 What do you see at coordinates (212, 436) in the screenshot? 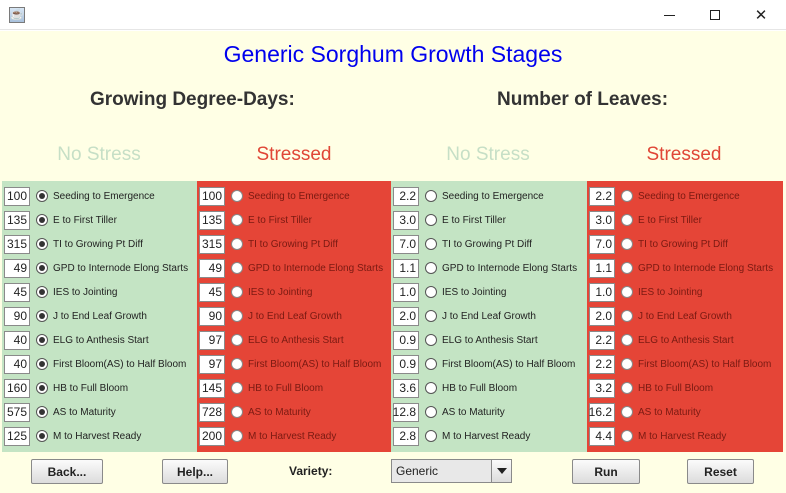
I see `stage-value-field: 200` at bounding box center [212, 436].